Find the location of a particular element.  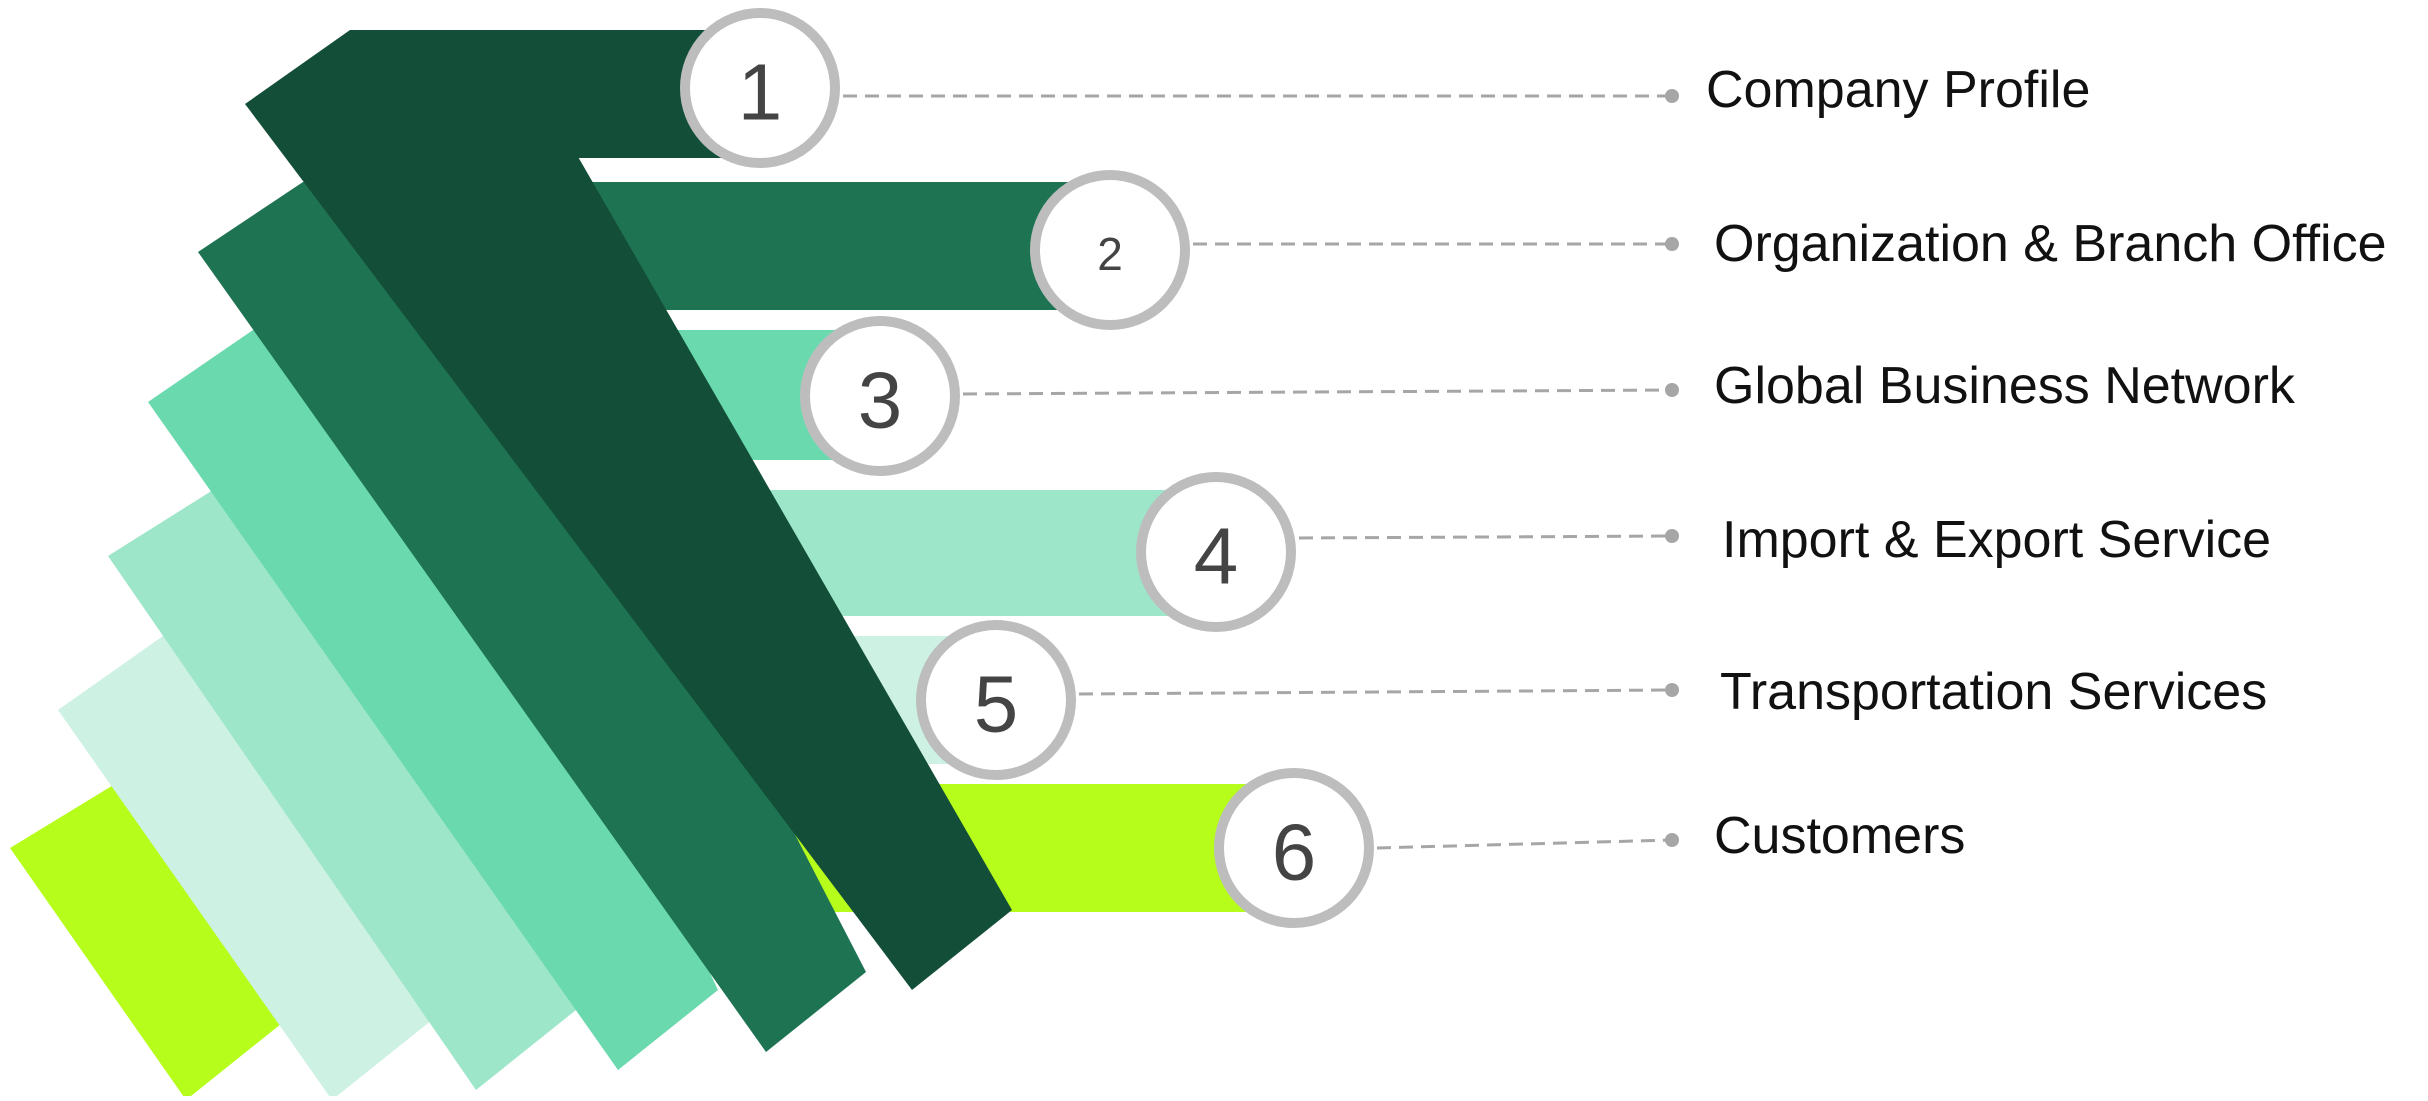

item-label-global-business-network: Global Business Network is located at coordinates (2004, 386).